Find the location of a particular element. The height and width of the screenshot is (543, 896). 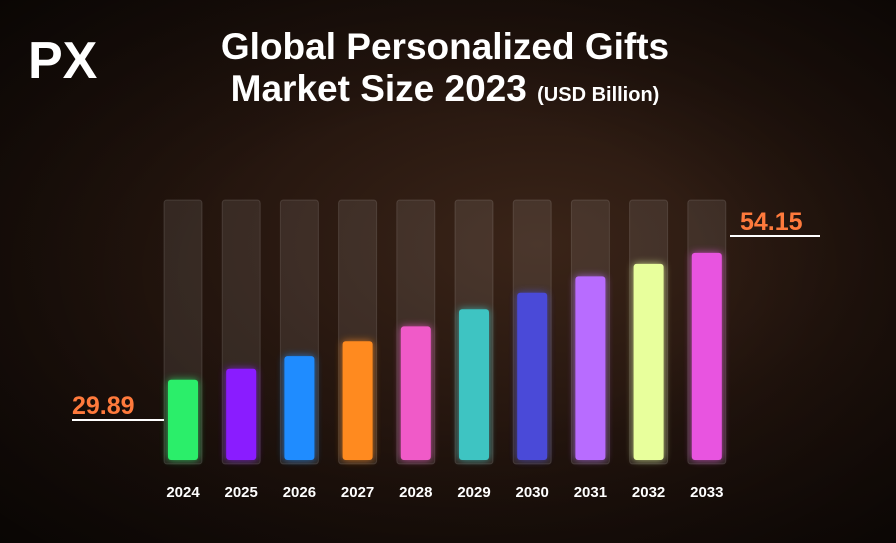

first-value-underline is located at coordinates (118, 420).